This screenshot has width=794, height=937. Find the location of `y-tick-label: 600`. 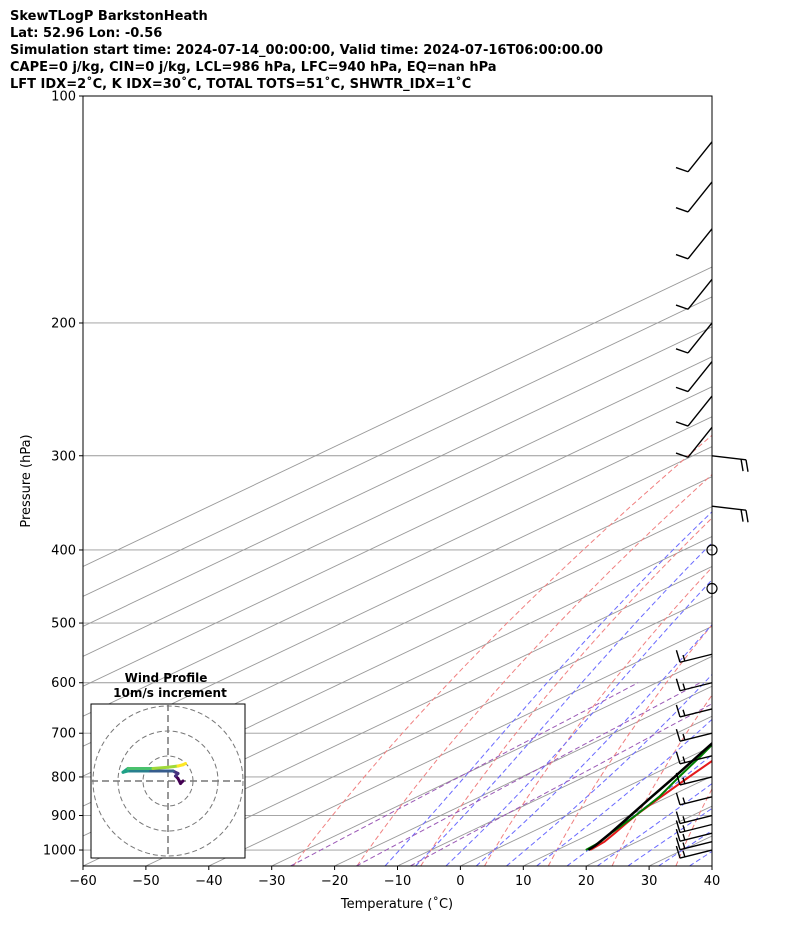

y-tick-label: 600 is located at coordinates (63, 683).